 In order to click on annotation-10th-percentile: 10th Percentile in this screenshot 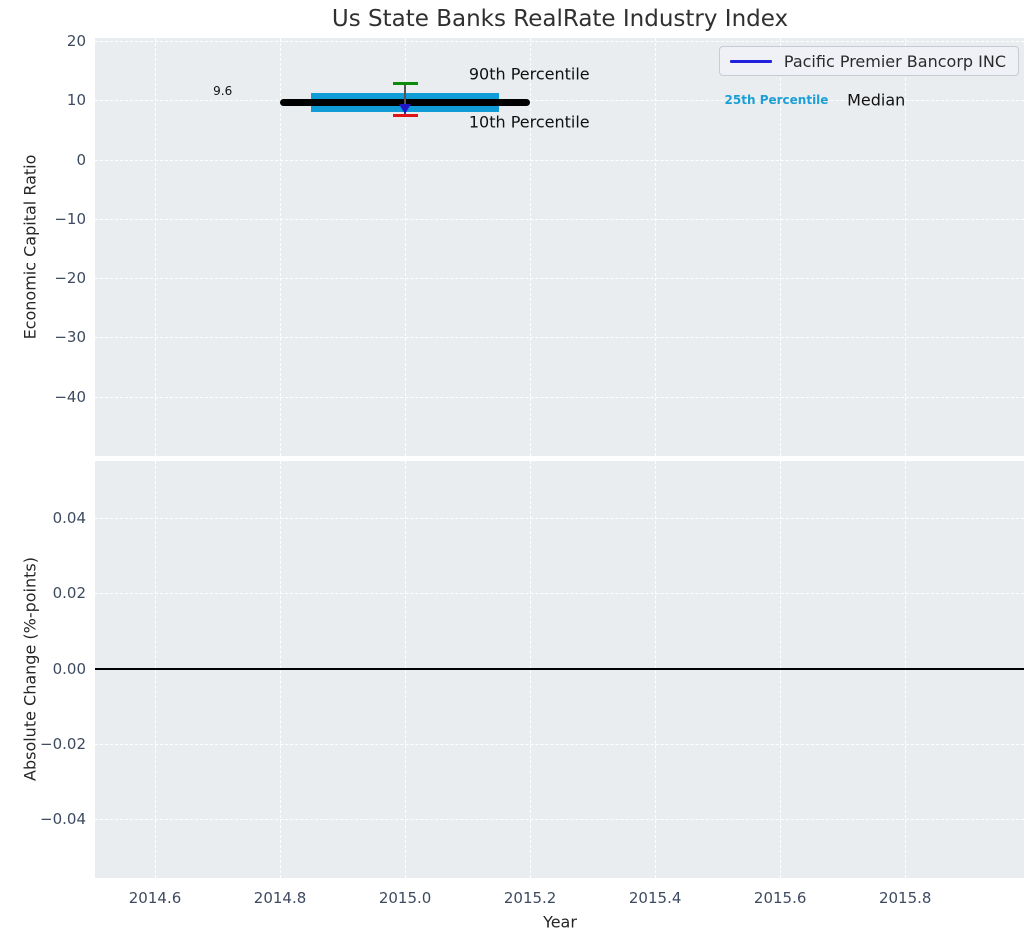, I will do `click(529, 122)`.